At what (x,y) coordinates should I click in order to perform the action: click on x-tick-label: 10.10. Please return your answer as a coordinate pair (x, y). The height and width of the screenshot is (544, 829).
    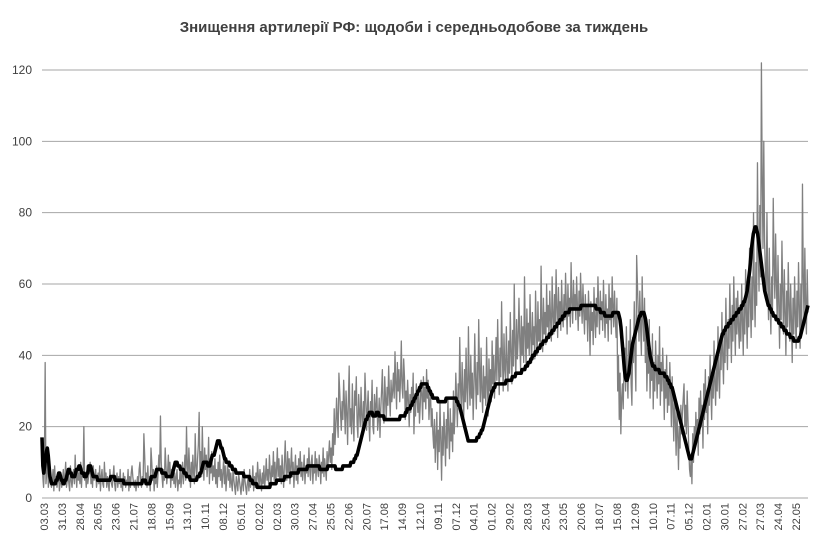
    Looking at the image, I should click on (654, 517).